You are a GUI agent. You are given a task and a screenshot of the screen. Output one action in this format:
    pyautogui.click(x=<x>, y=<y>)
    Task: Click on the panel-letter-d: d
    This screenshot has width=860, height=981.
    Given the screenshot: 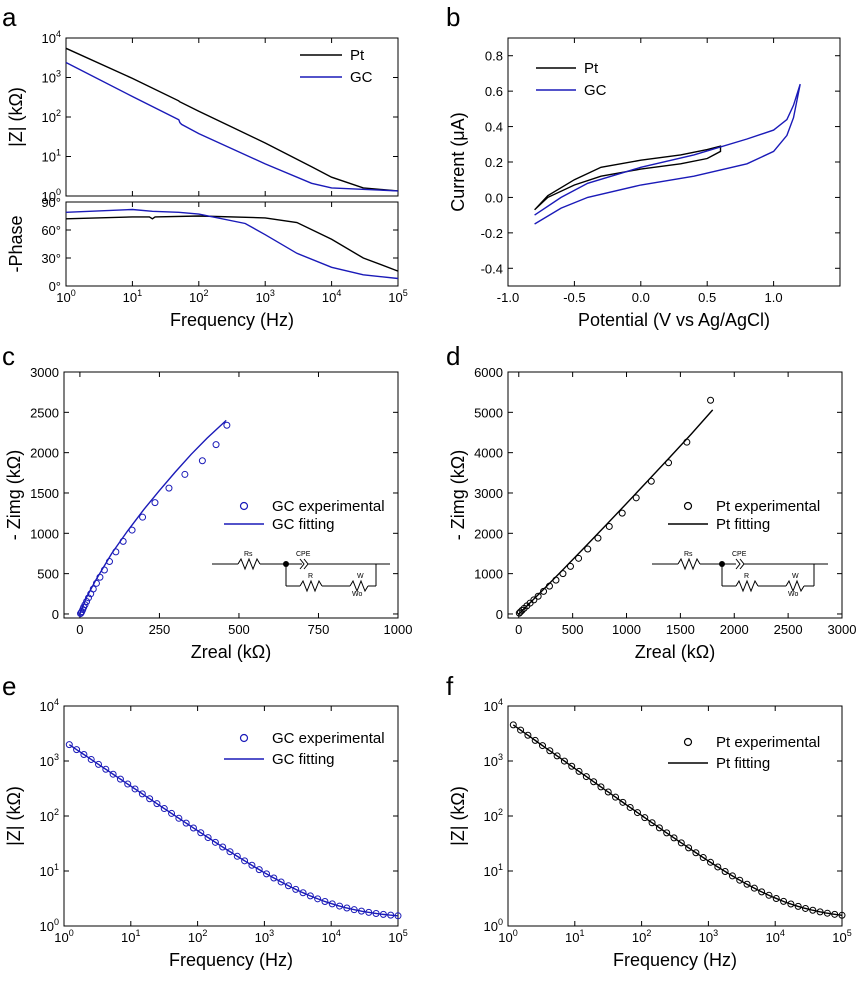 What is the action you would take?
    pyautogui.click(x=453, y=356)
    